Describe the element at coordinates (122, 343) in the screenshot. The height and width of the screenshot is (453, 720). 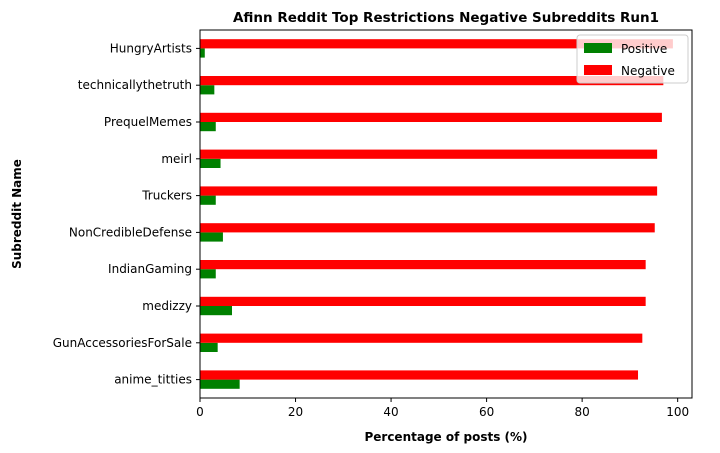
I see `y-tick-label: GunAccessoriesForSale` at that location.